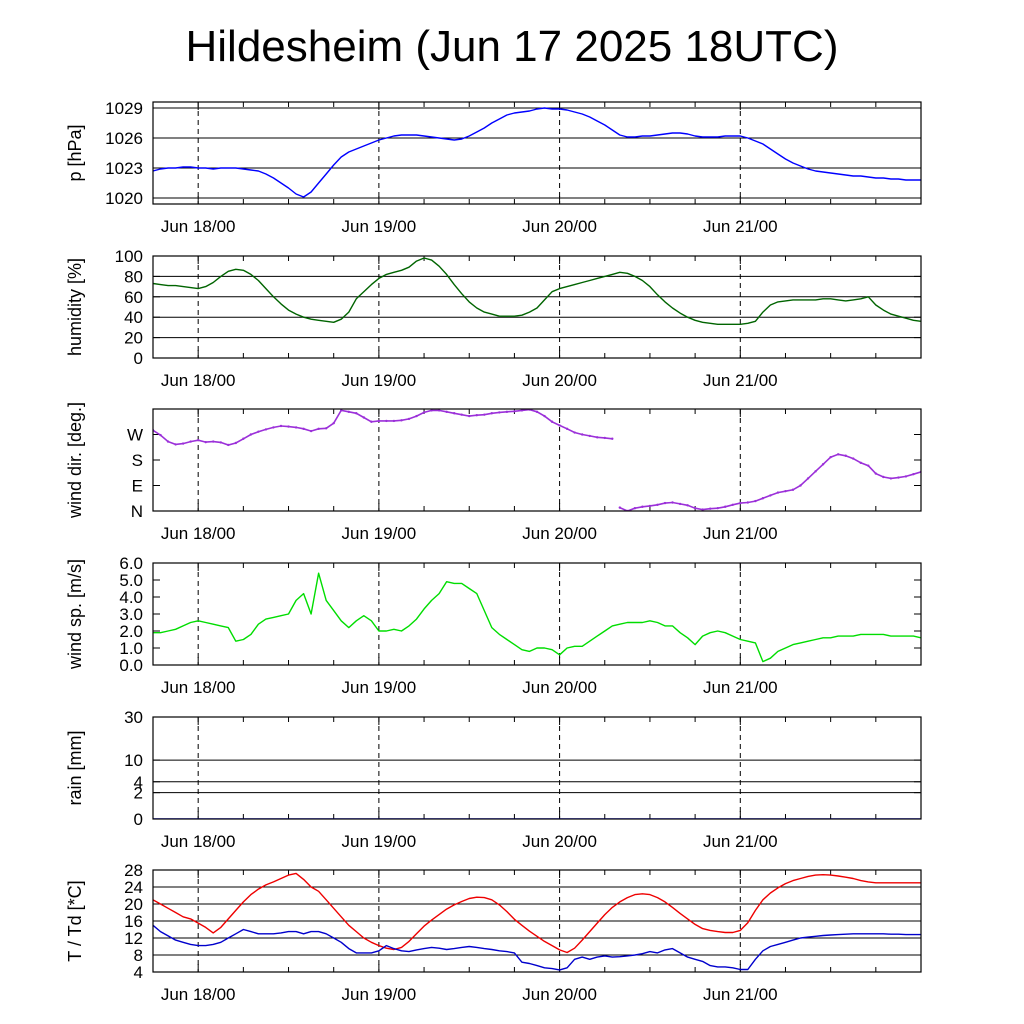 Image resolution: width=1024 pixels, height=1024 pixels. Describe the element at coordinates (131, 614) in the screenshot. I see `wind-speed-y-tick-label: 3.0` at that location.